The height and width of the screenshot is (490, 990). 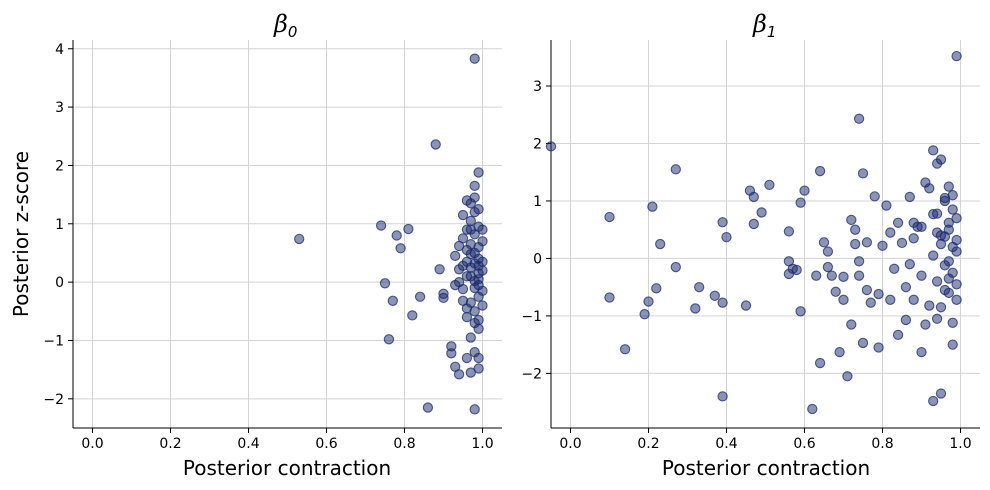 I want to click on y-tick-label: 4, so click(x=59, y=50).